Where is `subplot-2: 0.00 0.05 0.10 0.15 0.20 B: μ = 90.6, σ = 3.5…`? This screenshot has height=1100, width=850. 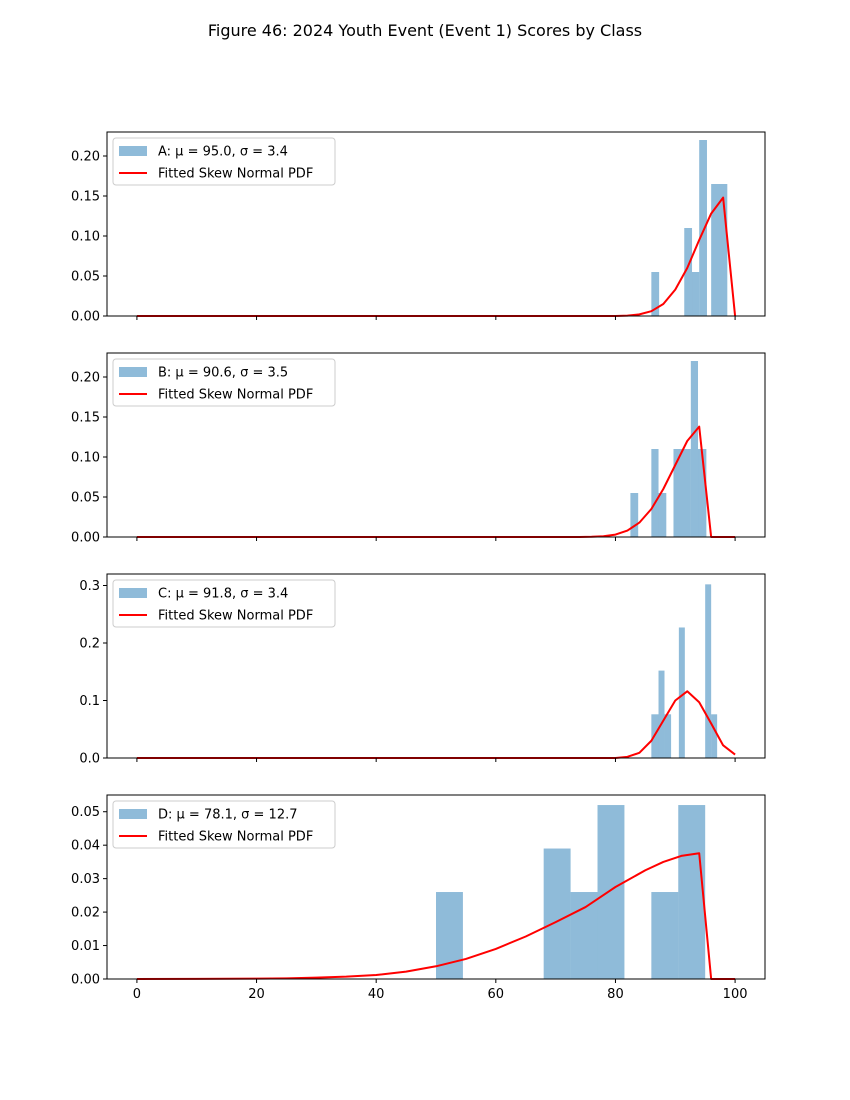
subplot-2: 0.00 0.05 0.10 0.15 0.20 B: μ = 90.6, σ = 3.5… is located at coordinates (418, 449).